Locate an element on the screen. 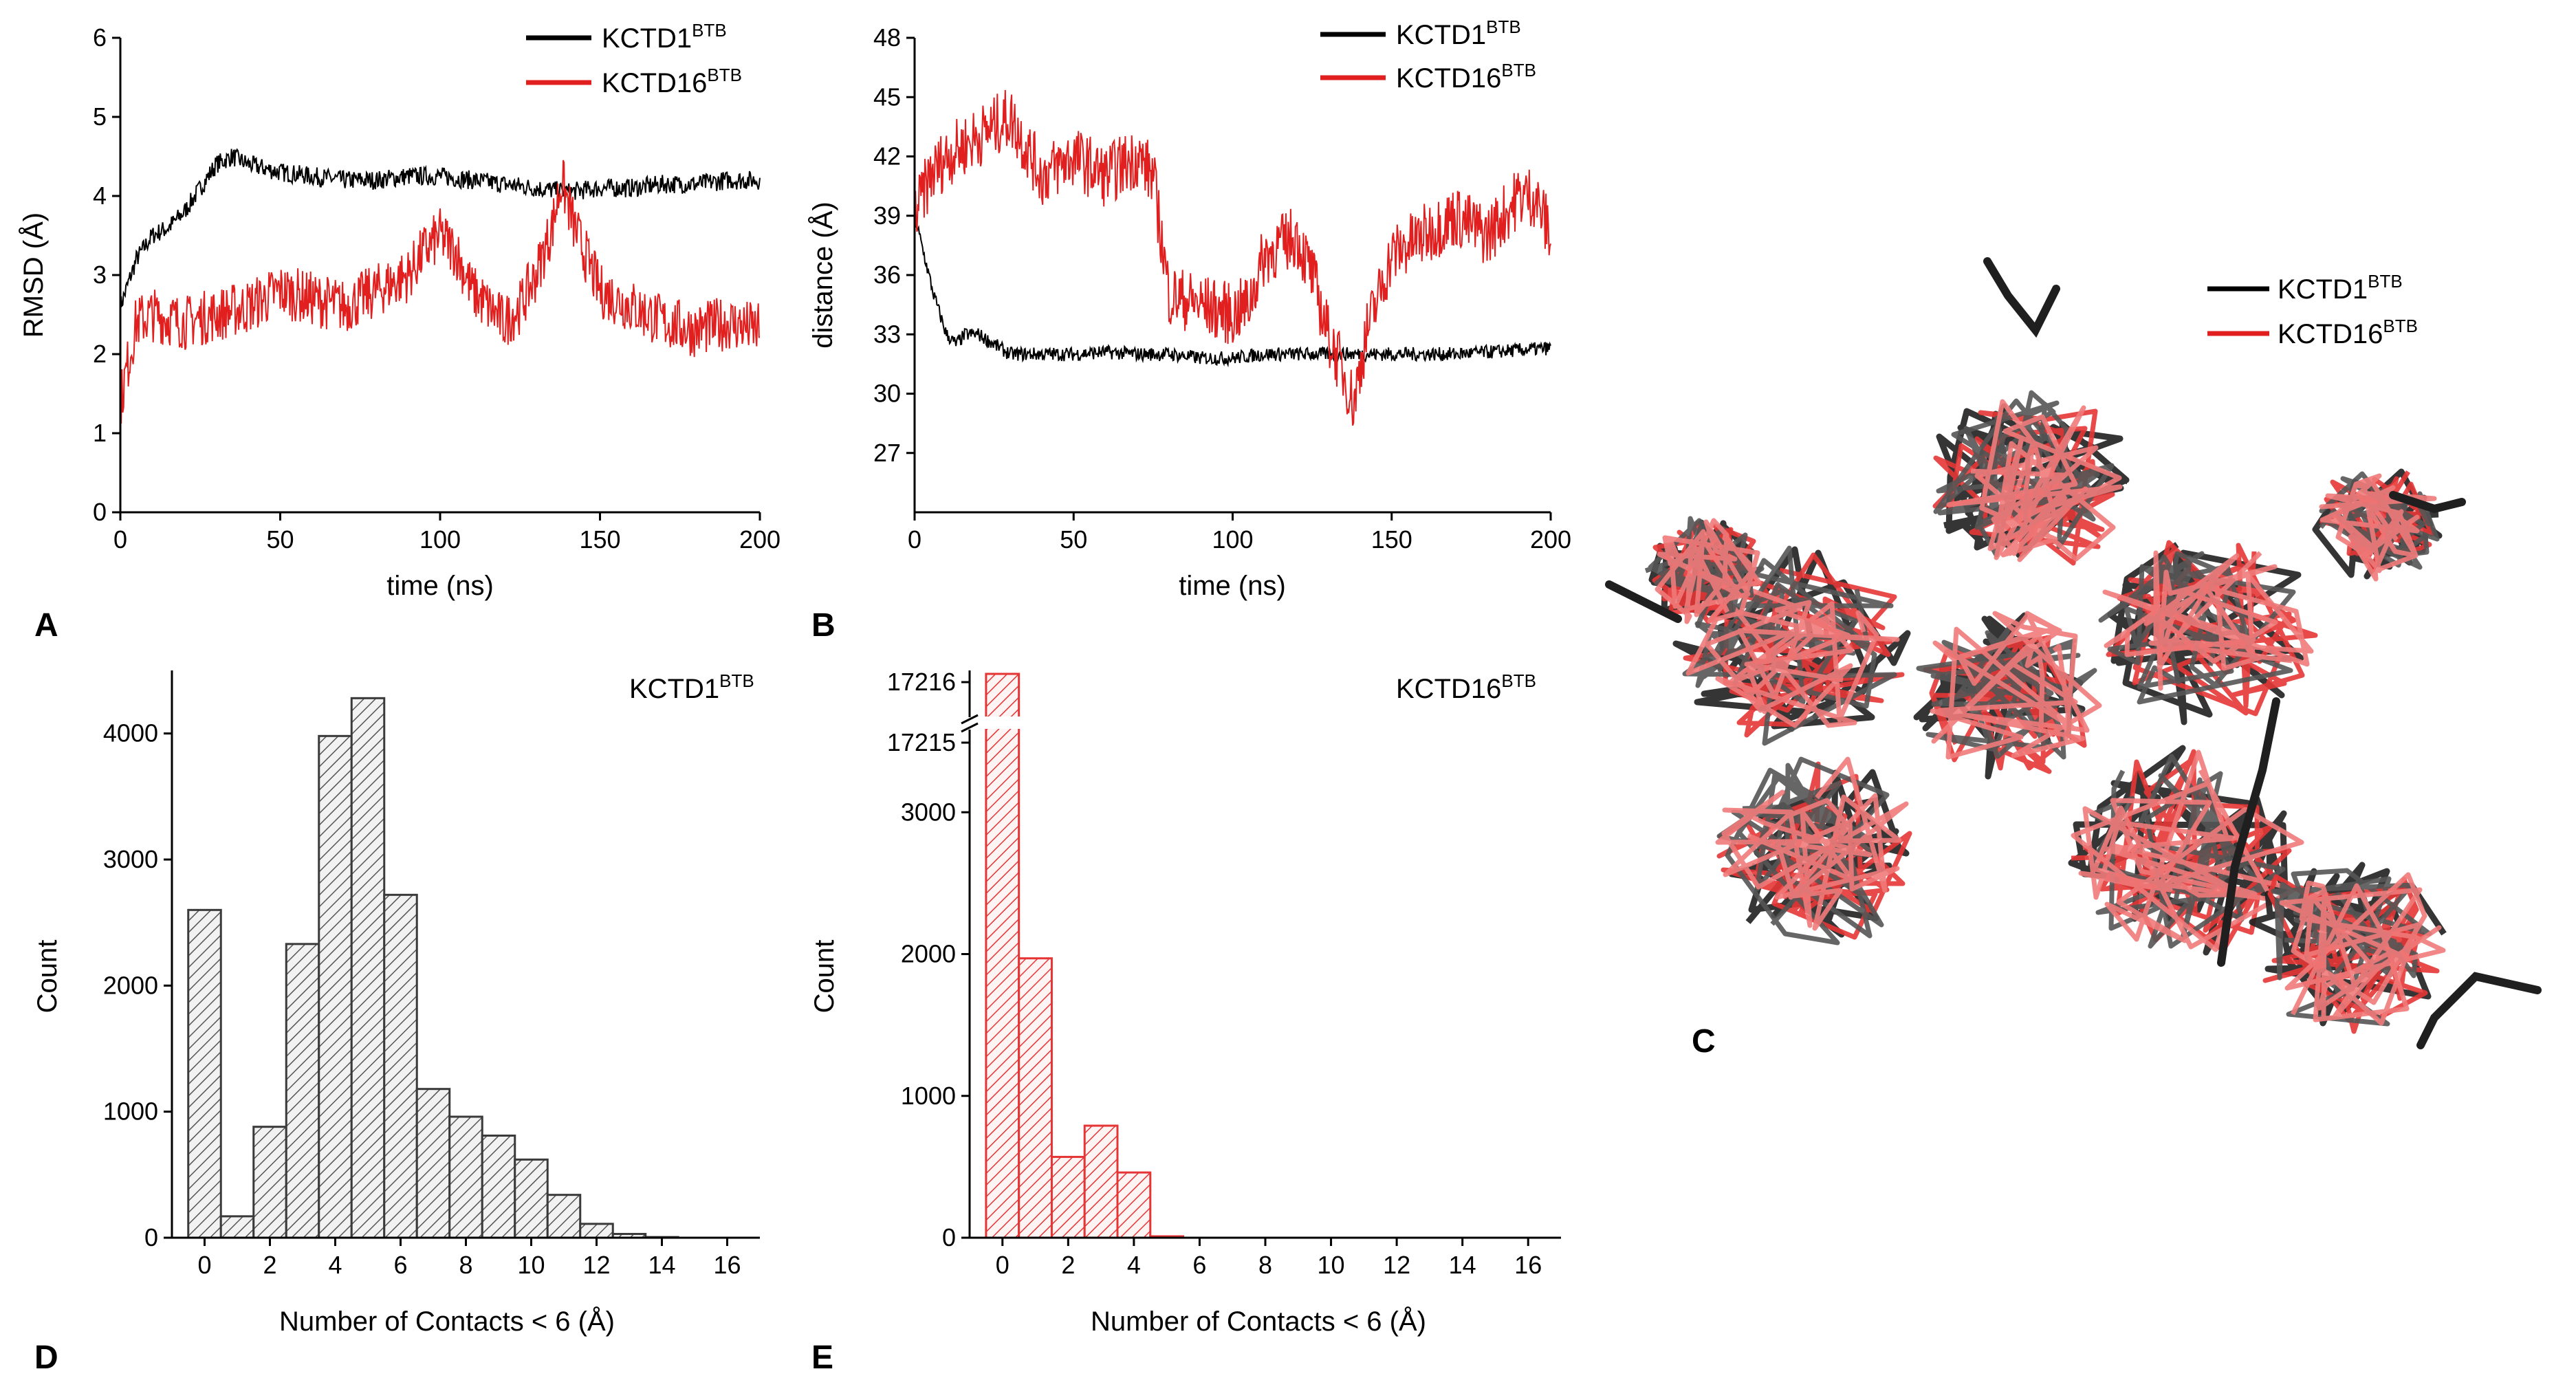 This screenshot has width=2576, height=1378. y-tick-label: 42 is located at coordinates (887, 156).